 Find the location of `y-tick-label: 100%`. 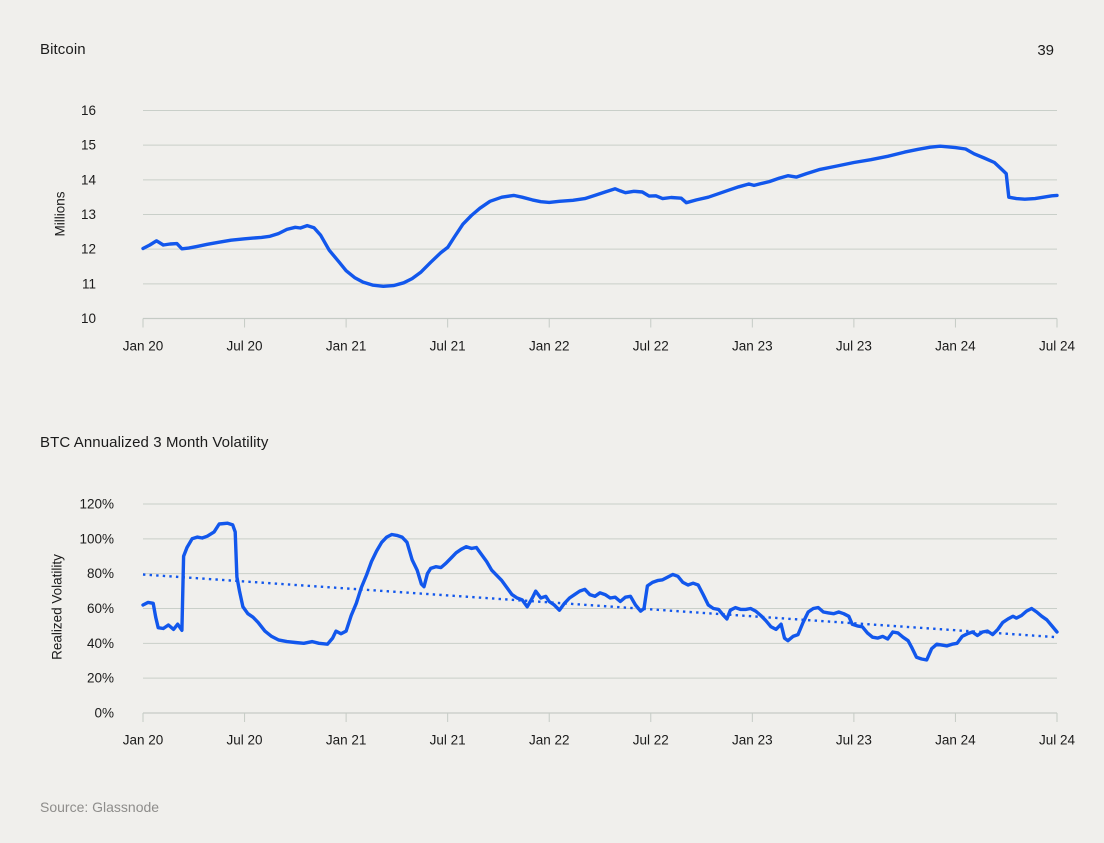

y-tick-label: 100% is located at coordinates (96, 538).